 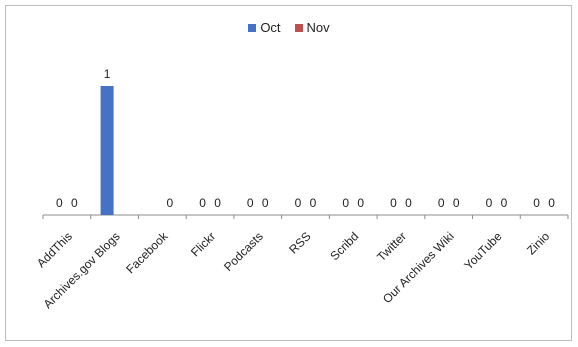 What do you see at coordinates (482, 250) in the screenshot?
I see `x-tick-label: YouTube` at bounding box center [482, 250].